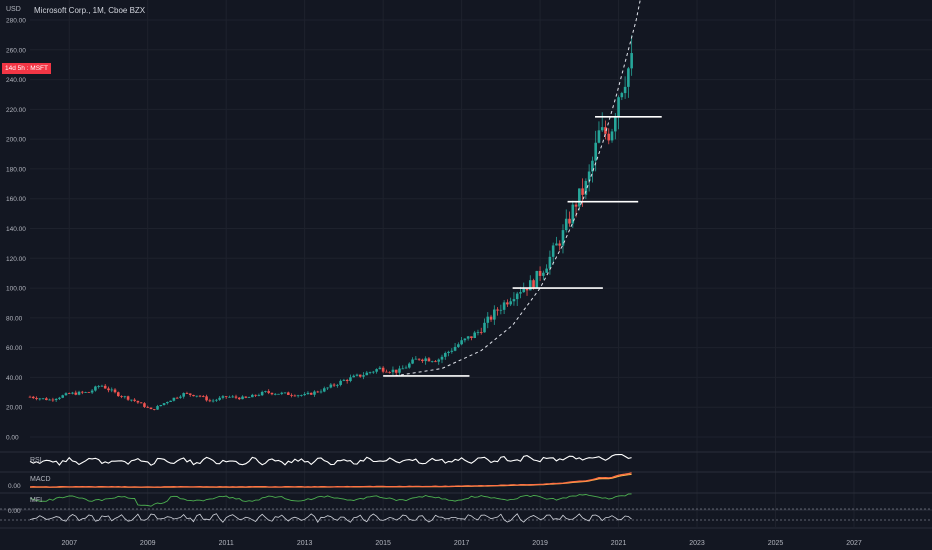 The width and height of the screenshot is (932, 550). What do you see at coordinates (36, 500) in the screenshot?
I see `mfi-label: MFI` at bounding box center [36, 500].